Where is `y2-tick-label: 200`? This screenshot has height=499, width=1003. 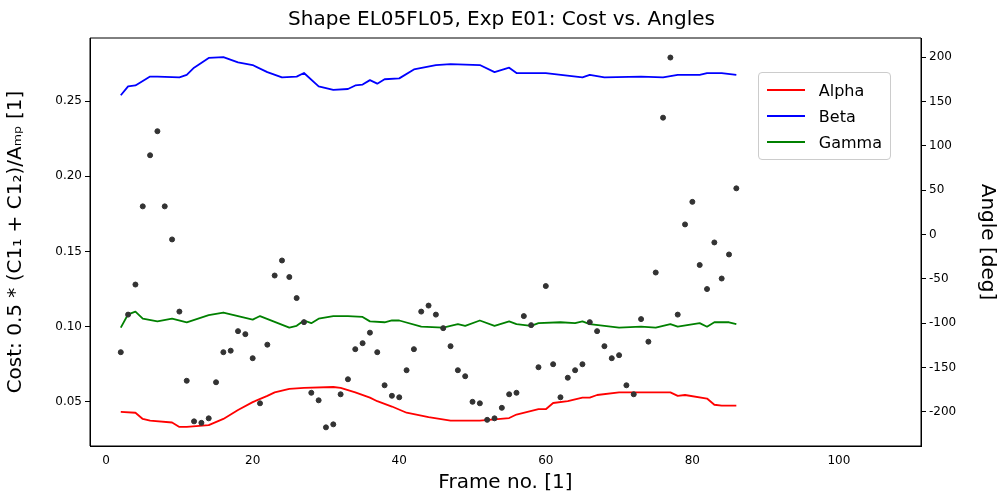
y2-tick-label: 200 is located at coordinates (940, 56).